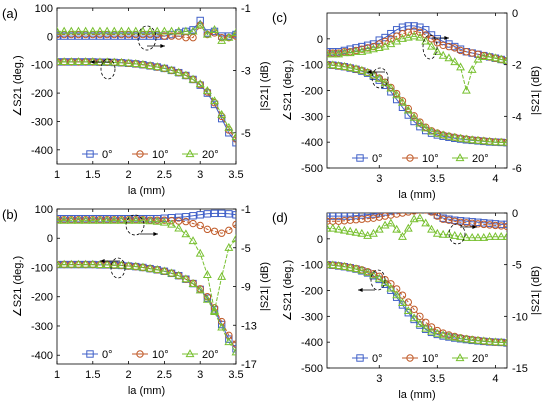 The height and width of the screenshot is (409, 550). What do you see at coordinates (235, 375) in the screenshot?
I see `x-tick-label: 3.5` at bounding box center [235, 375].